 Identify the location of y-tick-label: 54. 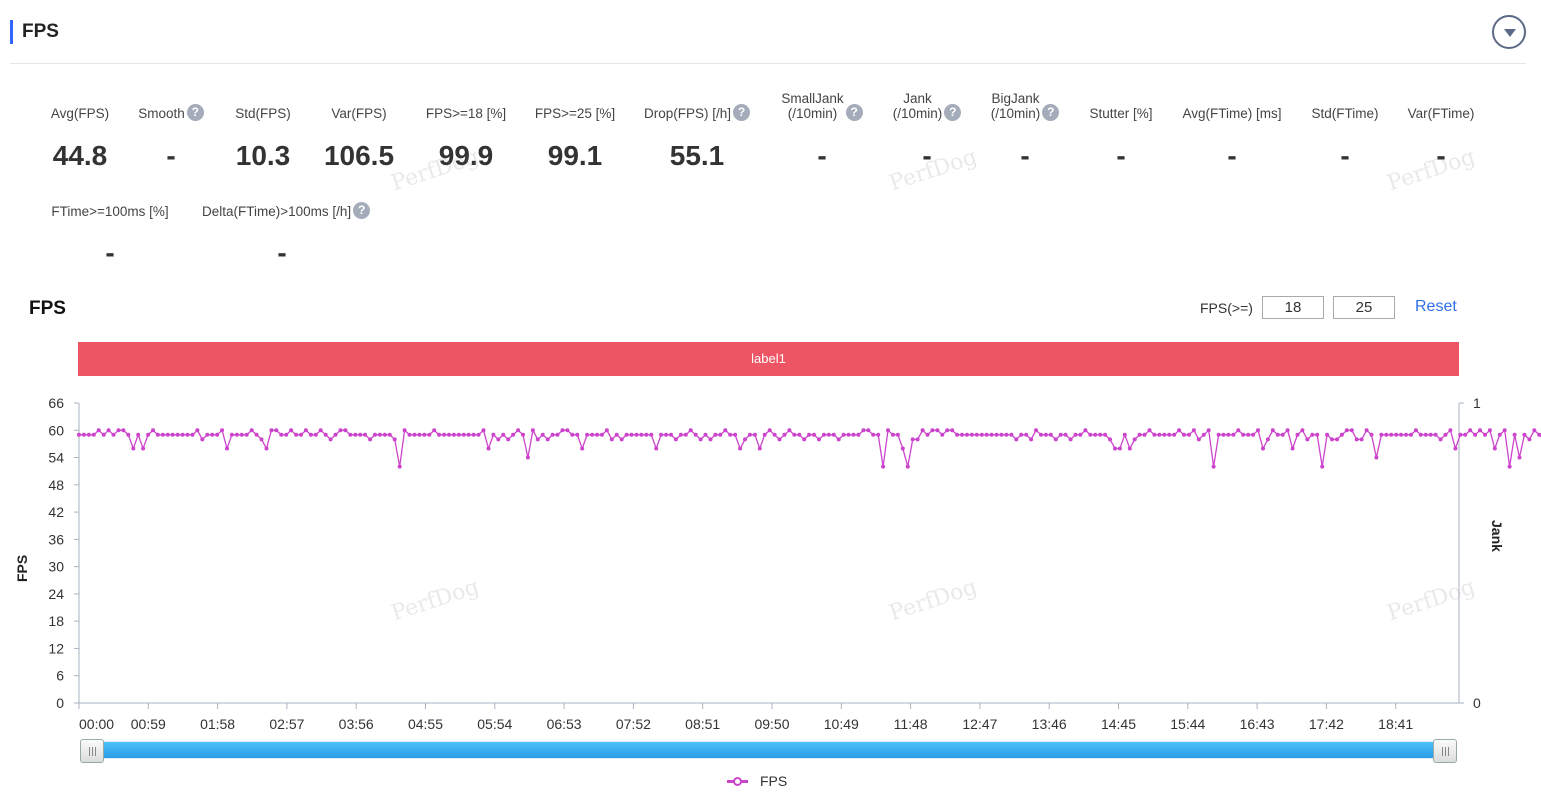
(56, 458).